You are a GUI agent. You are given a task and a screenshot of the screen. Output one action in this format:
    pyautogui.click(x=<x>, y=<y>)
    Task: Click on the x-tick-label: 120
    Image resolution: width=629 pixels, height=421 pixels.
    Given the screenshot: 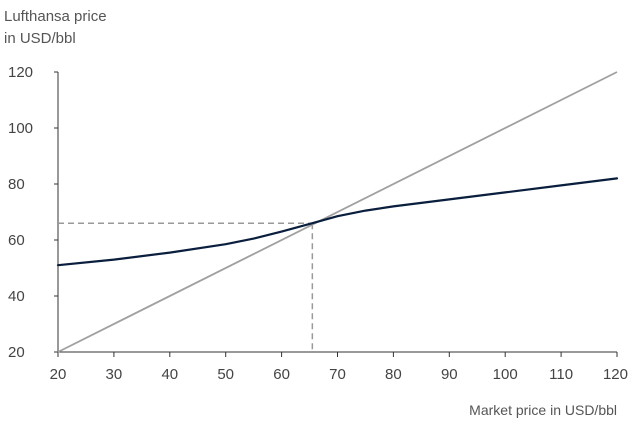 What is the action you would take?
    pyautogui.click(x=615, y=374)
    